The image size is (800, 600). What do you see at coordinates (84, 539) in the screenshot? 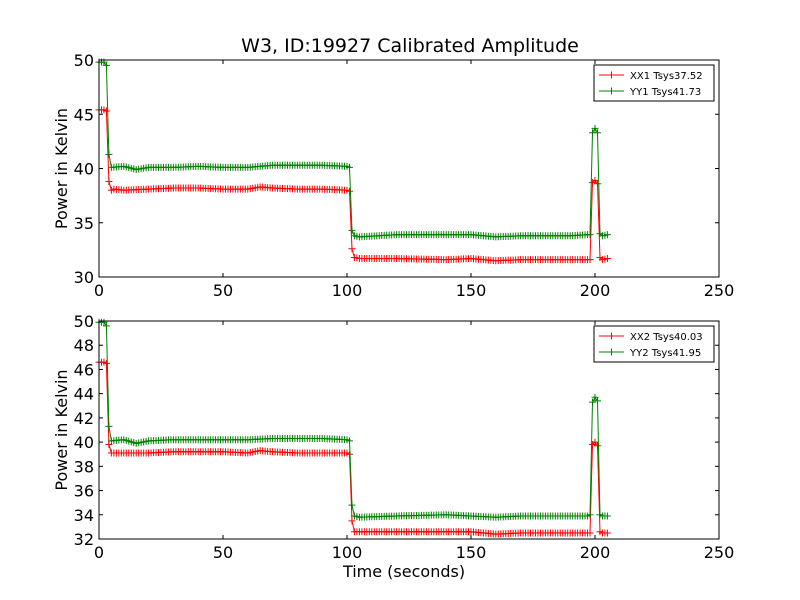
I see `bottom-y-tick-label: 32` at bounding box center [84, 539].